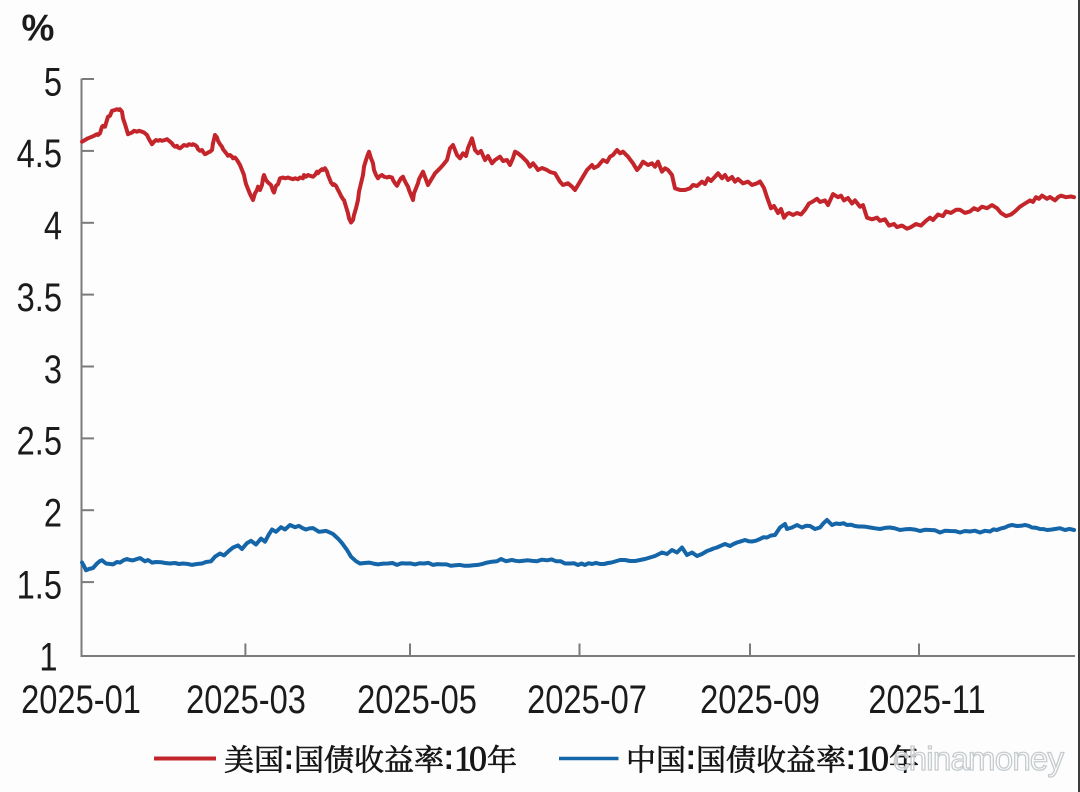 This screenshot has height=792, width=1080. What do you see at coordinates (48, 656) in the screenshot?
I see `svg-text: 1` at bounding box center [48, 656].